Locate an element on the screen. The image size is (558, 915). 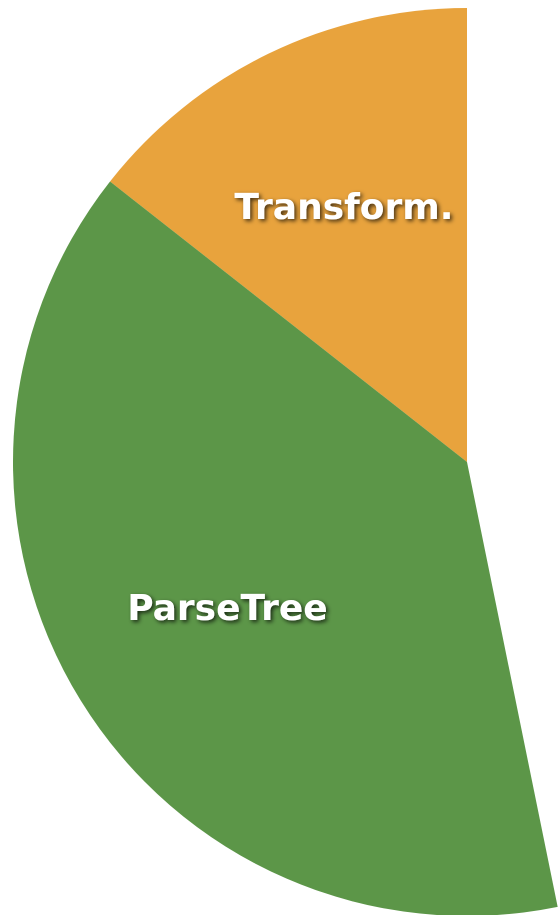
slice-label: ParseTree is located at coordinates (227, 608).